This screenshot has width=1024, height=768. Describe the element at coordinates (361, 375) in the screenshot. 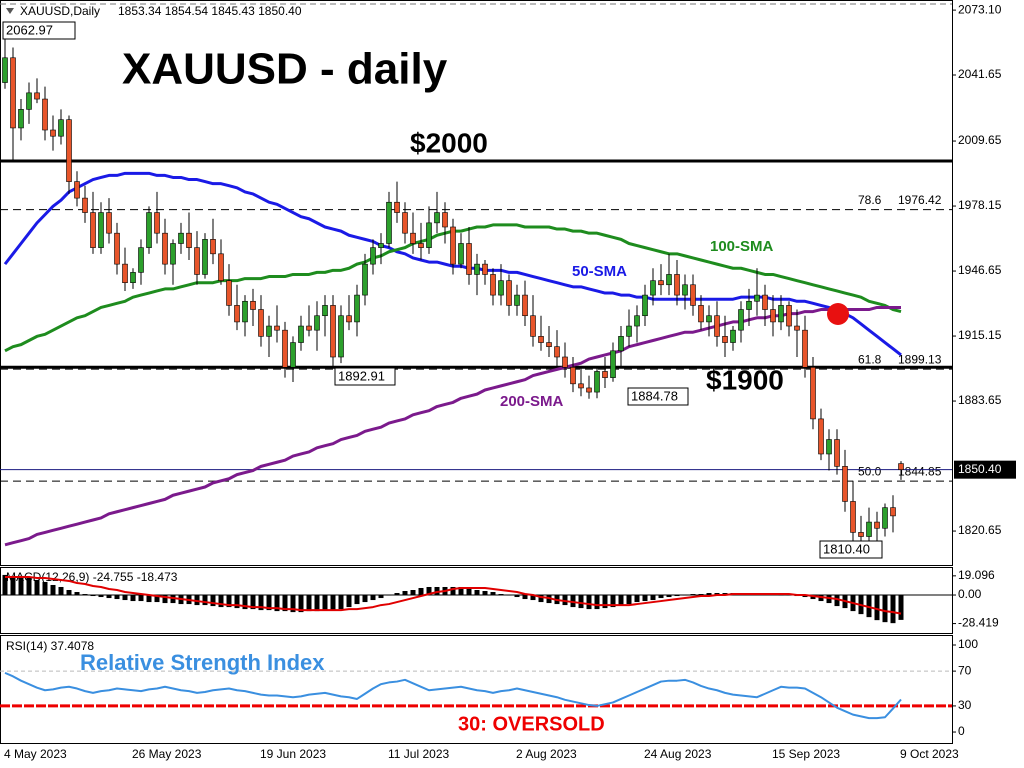

I see `price-label: 1892.91` at that location.